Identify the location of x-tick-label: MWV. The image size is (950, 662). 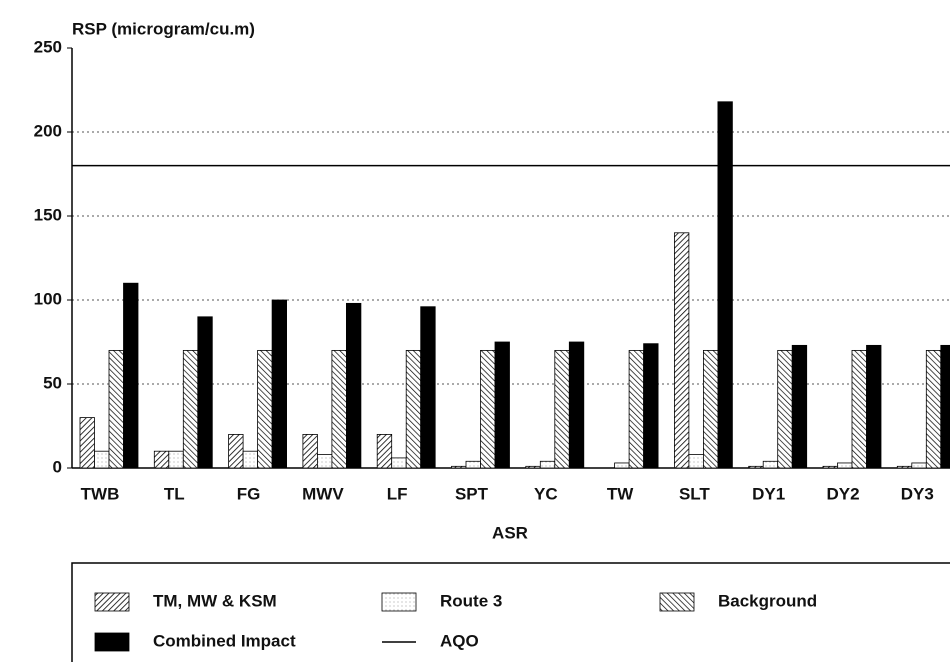
(323, 493).